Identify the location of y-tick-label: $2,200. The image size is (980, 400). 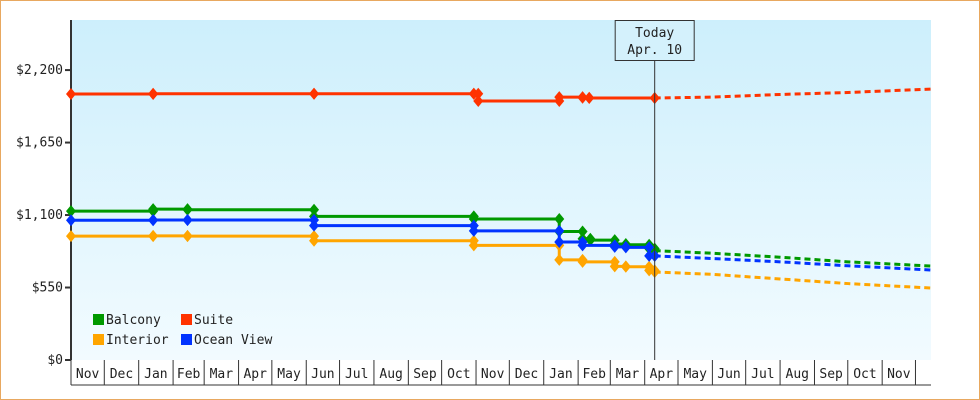
(39, 70).